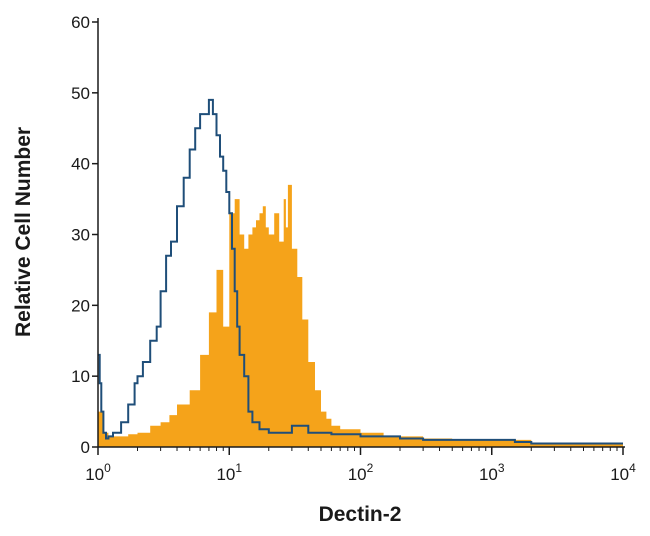  Describe the element at coordinates (98, 472) in the screenshot. I see `x-tick-label: 10⁰` at that location.